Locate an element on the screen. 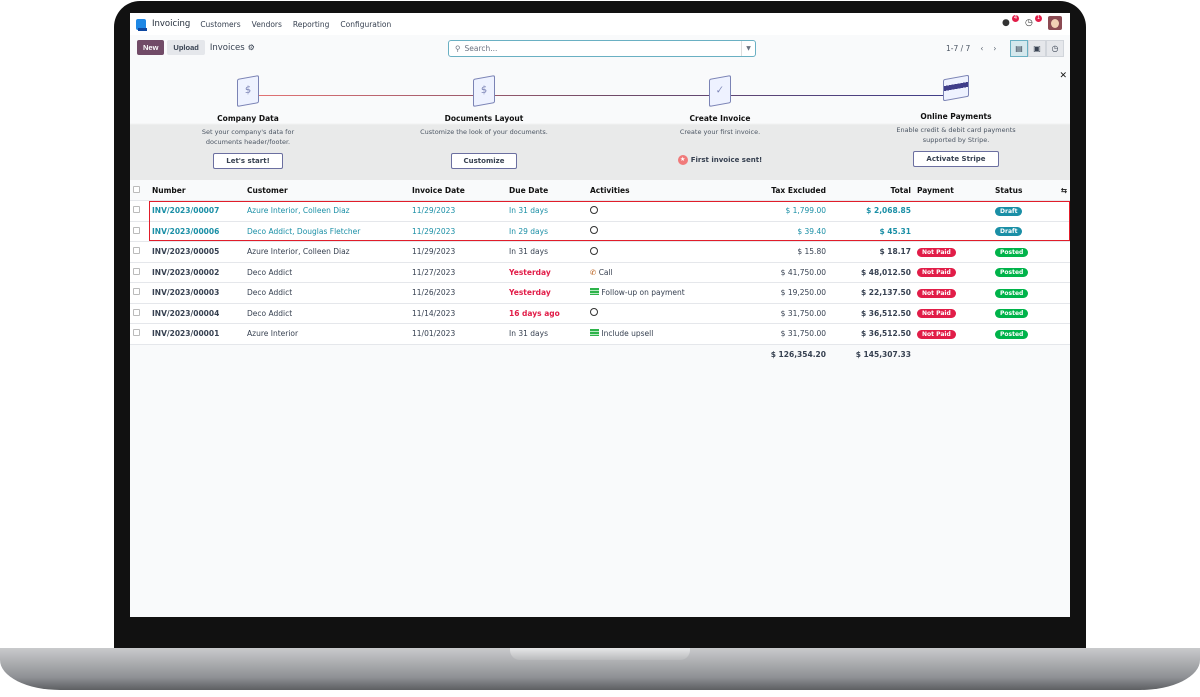 The height and width of the screenshot is (697, 1200). total: $ 2,068.85 is located at coordinates (871, 211).